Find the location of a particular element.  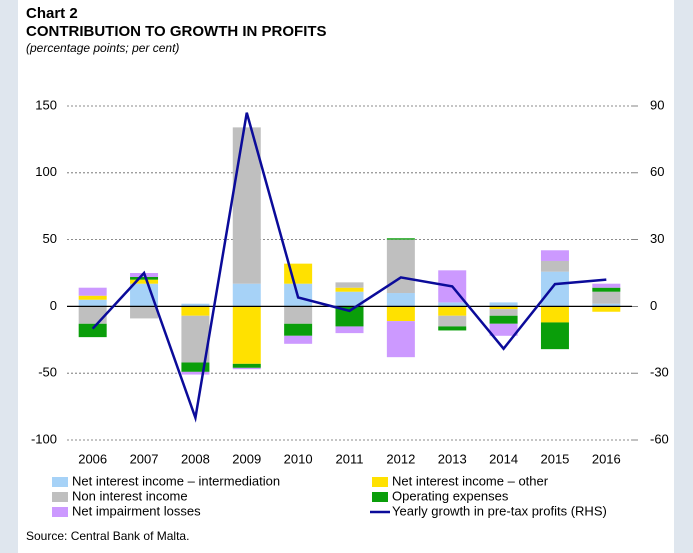

x-tick-label: 2008 is located at coordinates (195, 458).